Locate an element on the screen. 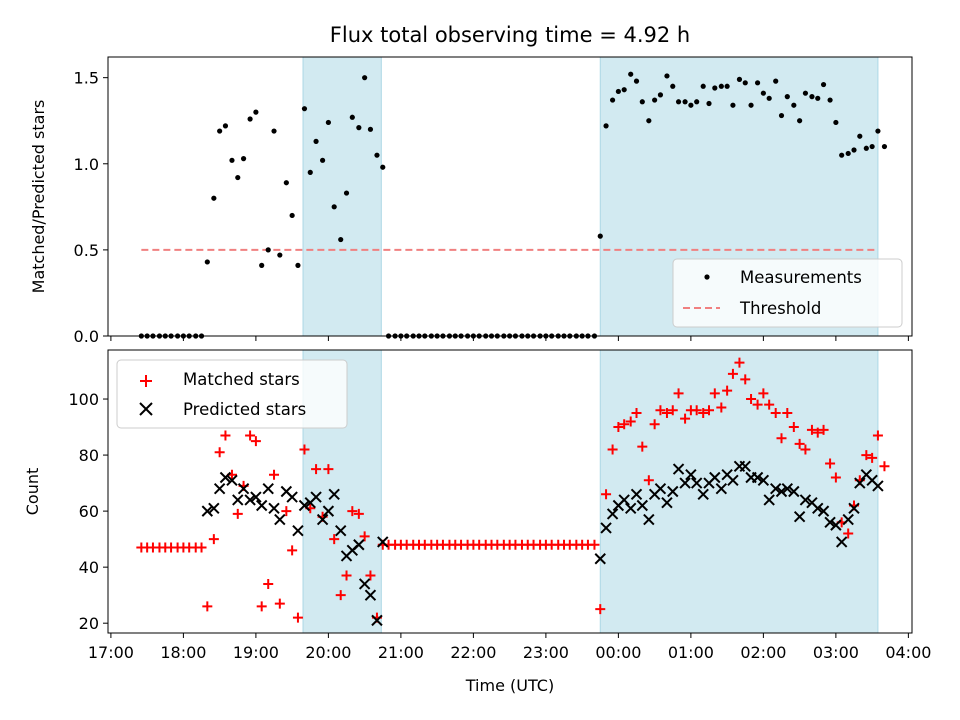 The image size is (960, 720). bot-y-tick-label: 20 is located at coordinates (89, 623).